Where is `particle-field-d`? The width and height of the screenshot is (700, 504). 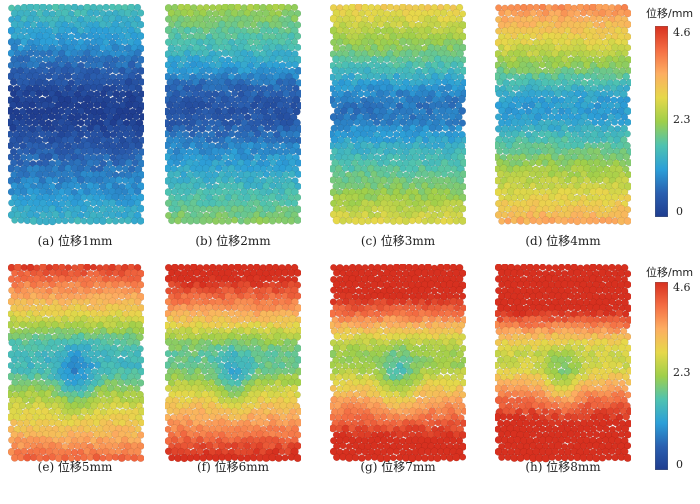
particle-field-d is located at coordinates (563, 115).